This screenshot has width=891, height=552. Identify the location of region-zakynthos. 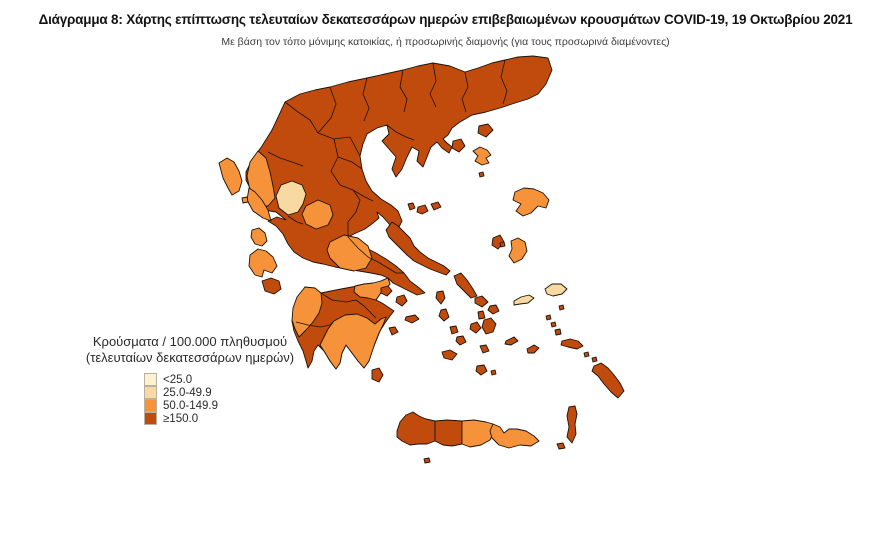
(271, 286).